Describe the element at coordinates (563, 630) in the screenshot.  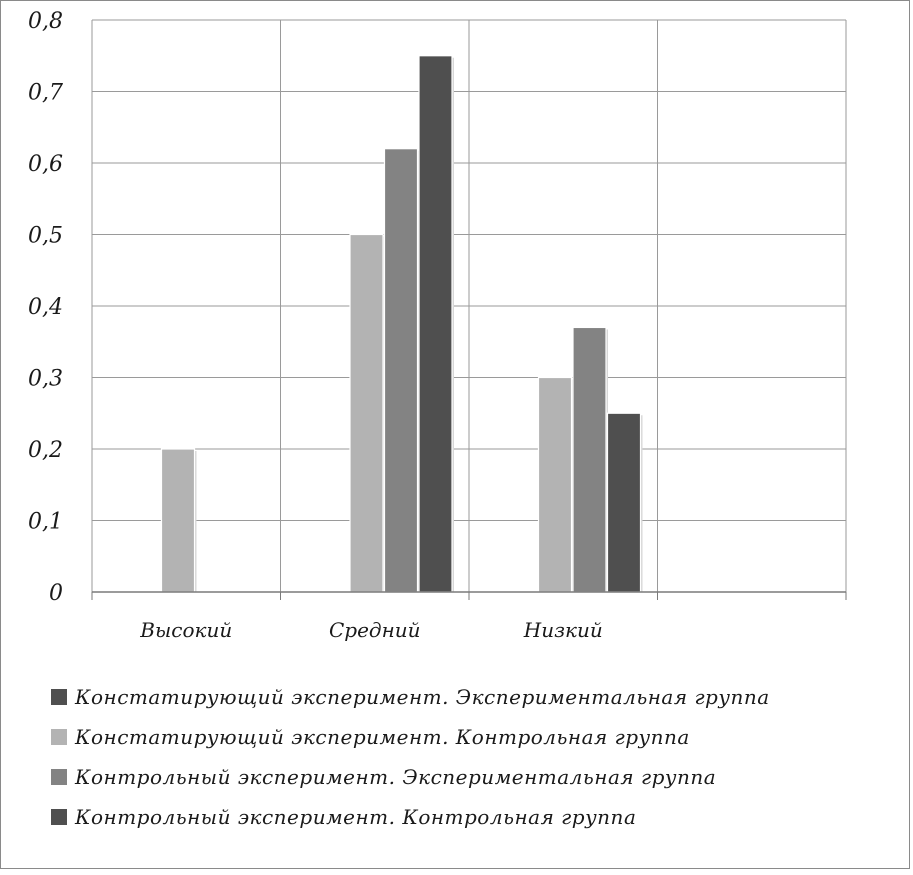
I see `x-tick-label: Низкий` at that location.